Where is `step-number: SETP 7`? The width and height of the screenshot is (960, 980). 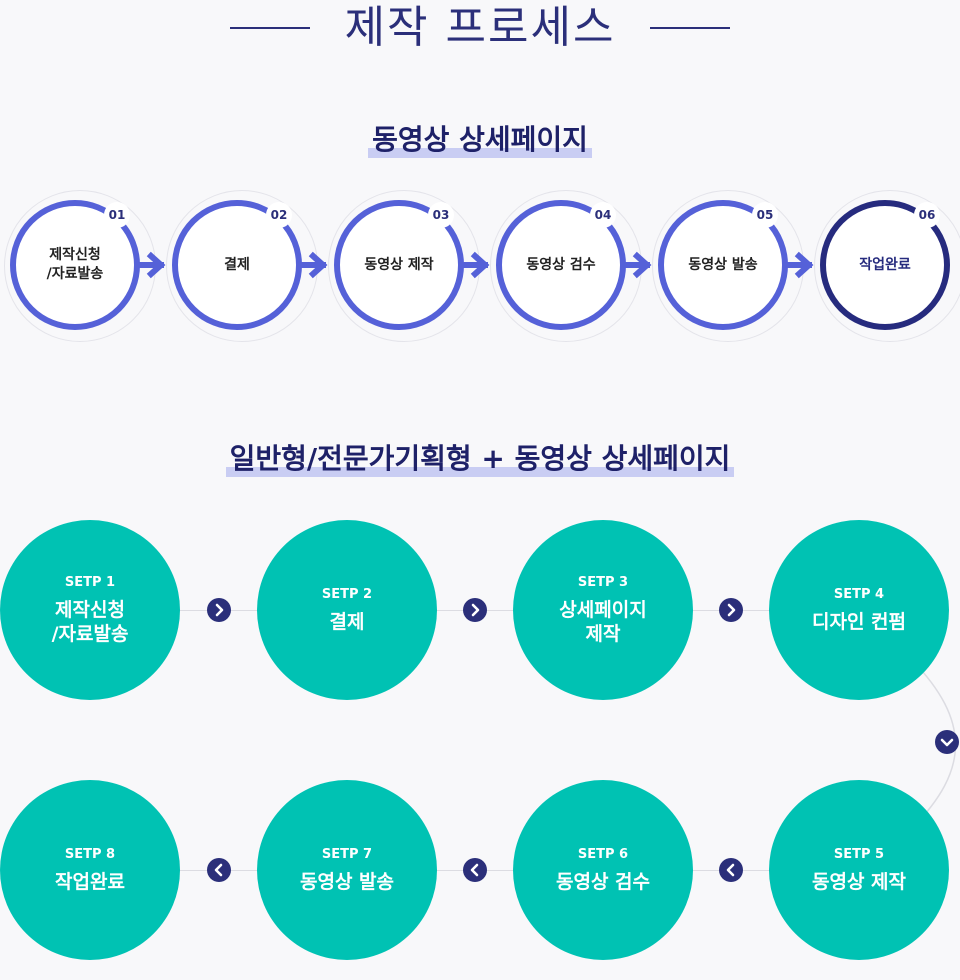
step-number: SETP 7 is located at coordinates (347, 854).